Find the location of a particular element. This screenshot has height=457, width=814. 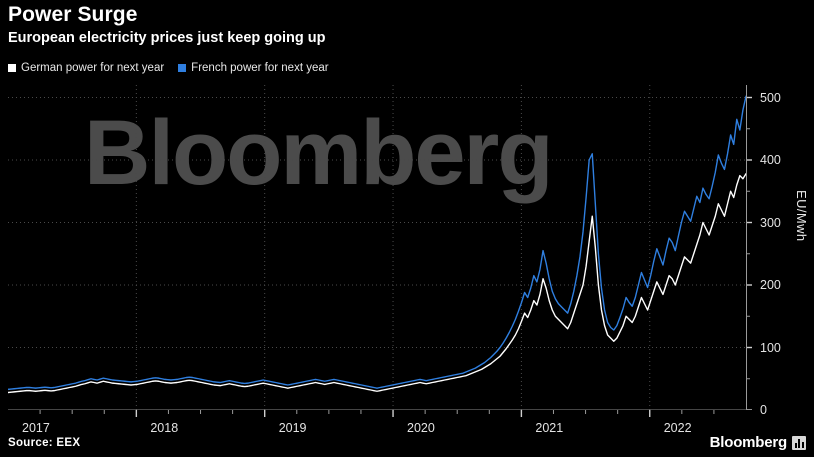

x-axis-tick-label: 2020 is located at coordinates (421, 428).